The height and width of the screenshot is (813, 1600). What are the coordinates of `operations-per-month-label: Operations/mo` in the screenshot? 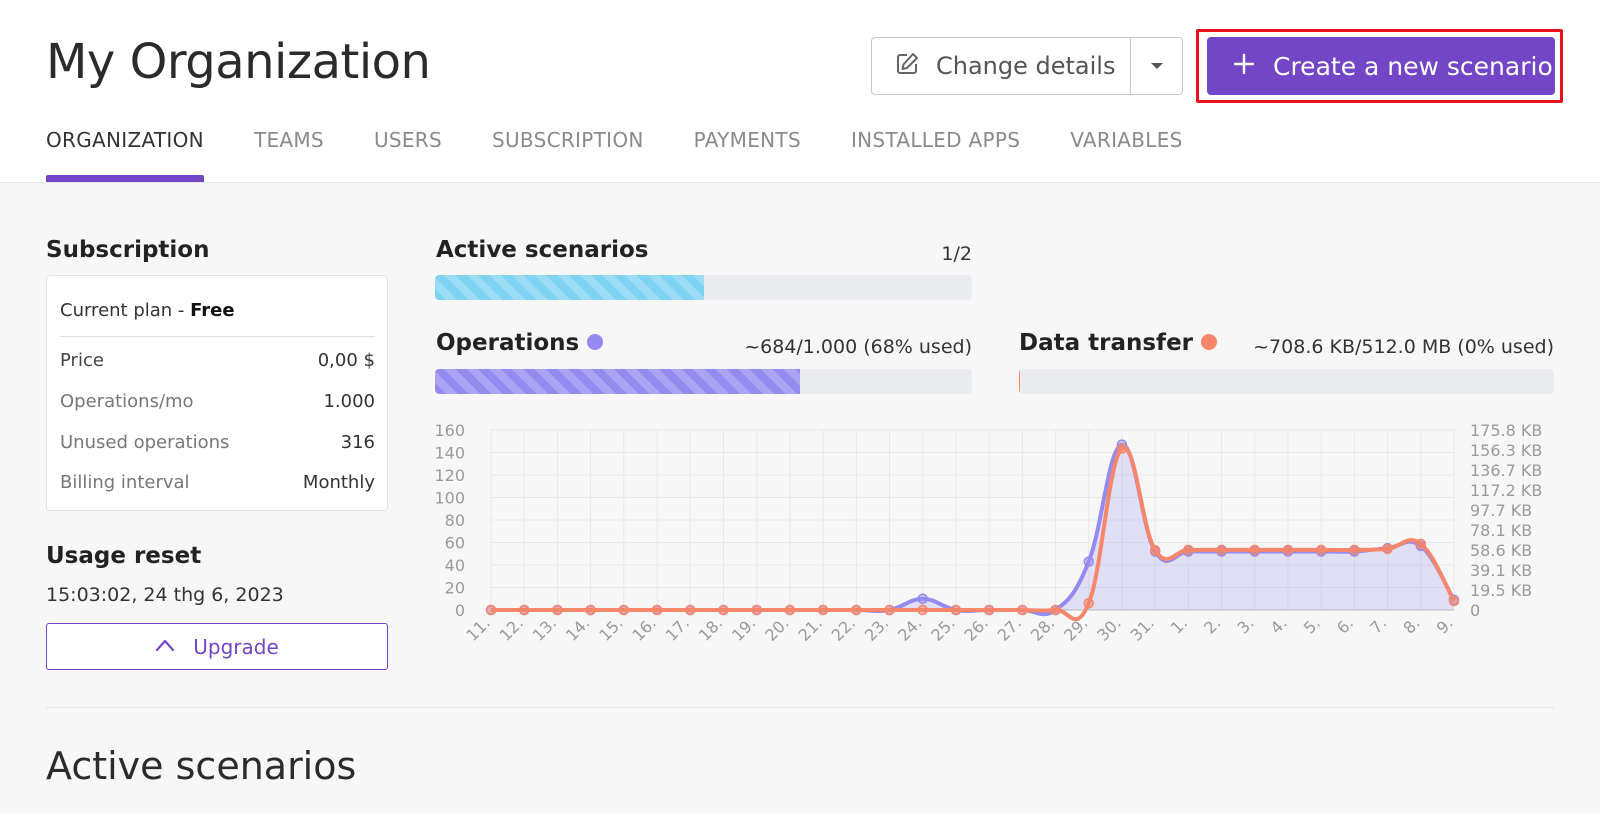 It's located at (127, 401).